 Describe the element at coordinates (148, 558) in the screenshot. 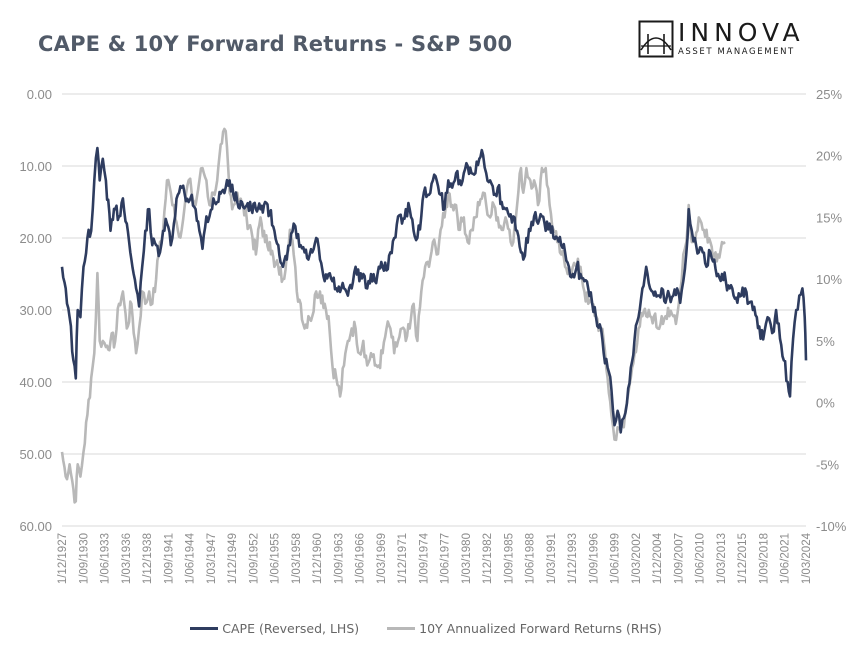

I see `x-tick-label: 1/12/1938` at that location.